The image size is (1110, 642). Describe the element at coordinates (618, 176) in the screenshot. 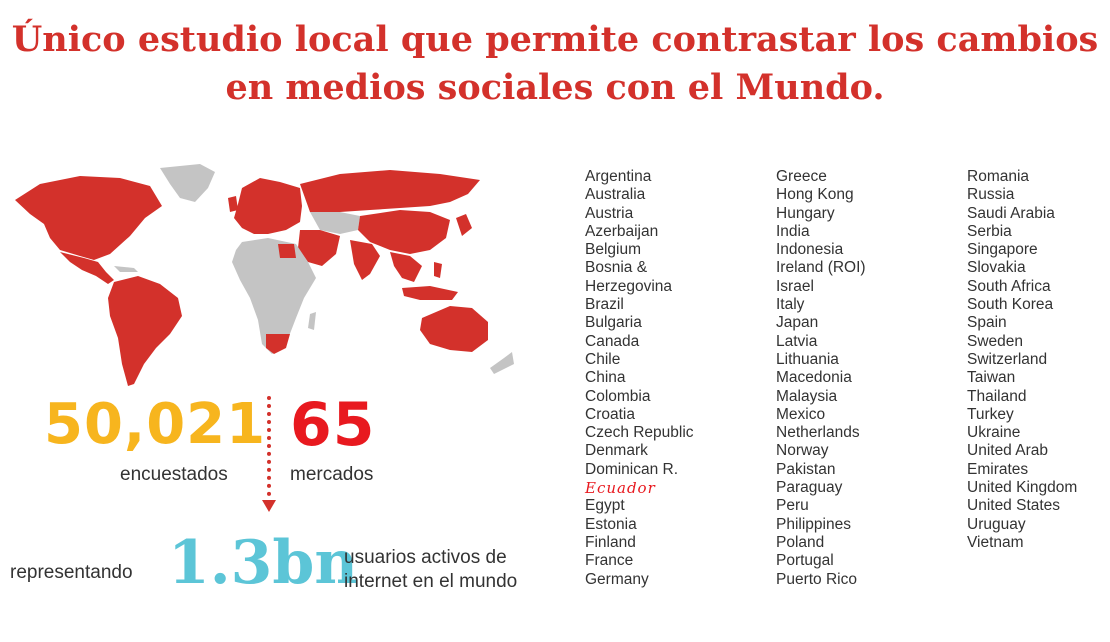

I see `country-item: Argentina` at that location.